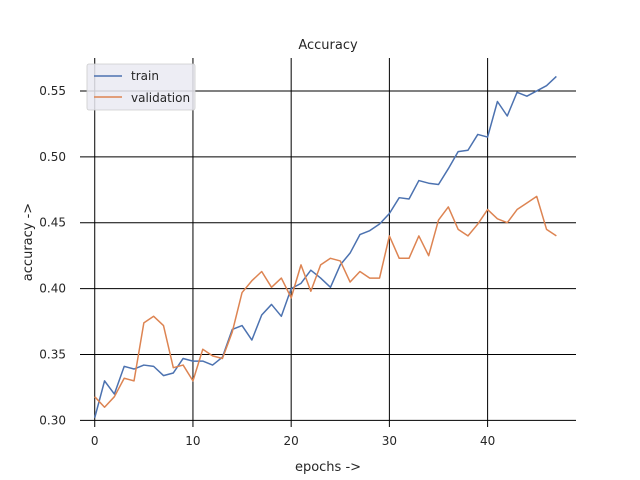 Image resolution: width=640 pixels, height=480 pixels. Describe the element at coordinates (52, 289) in the screenshot. I see `y-tick-label: 0.40` at that location.